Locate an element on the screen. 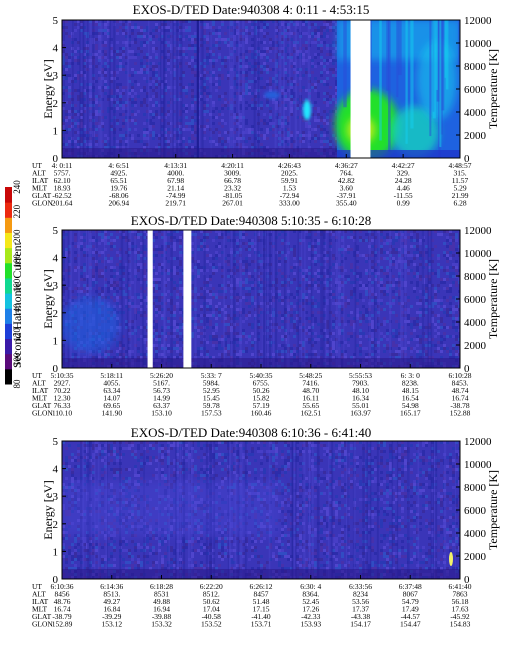  orbit-cell: 48.70 is located at coordinates (310, 390).